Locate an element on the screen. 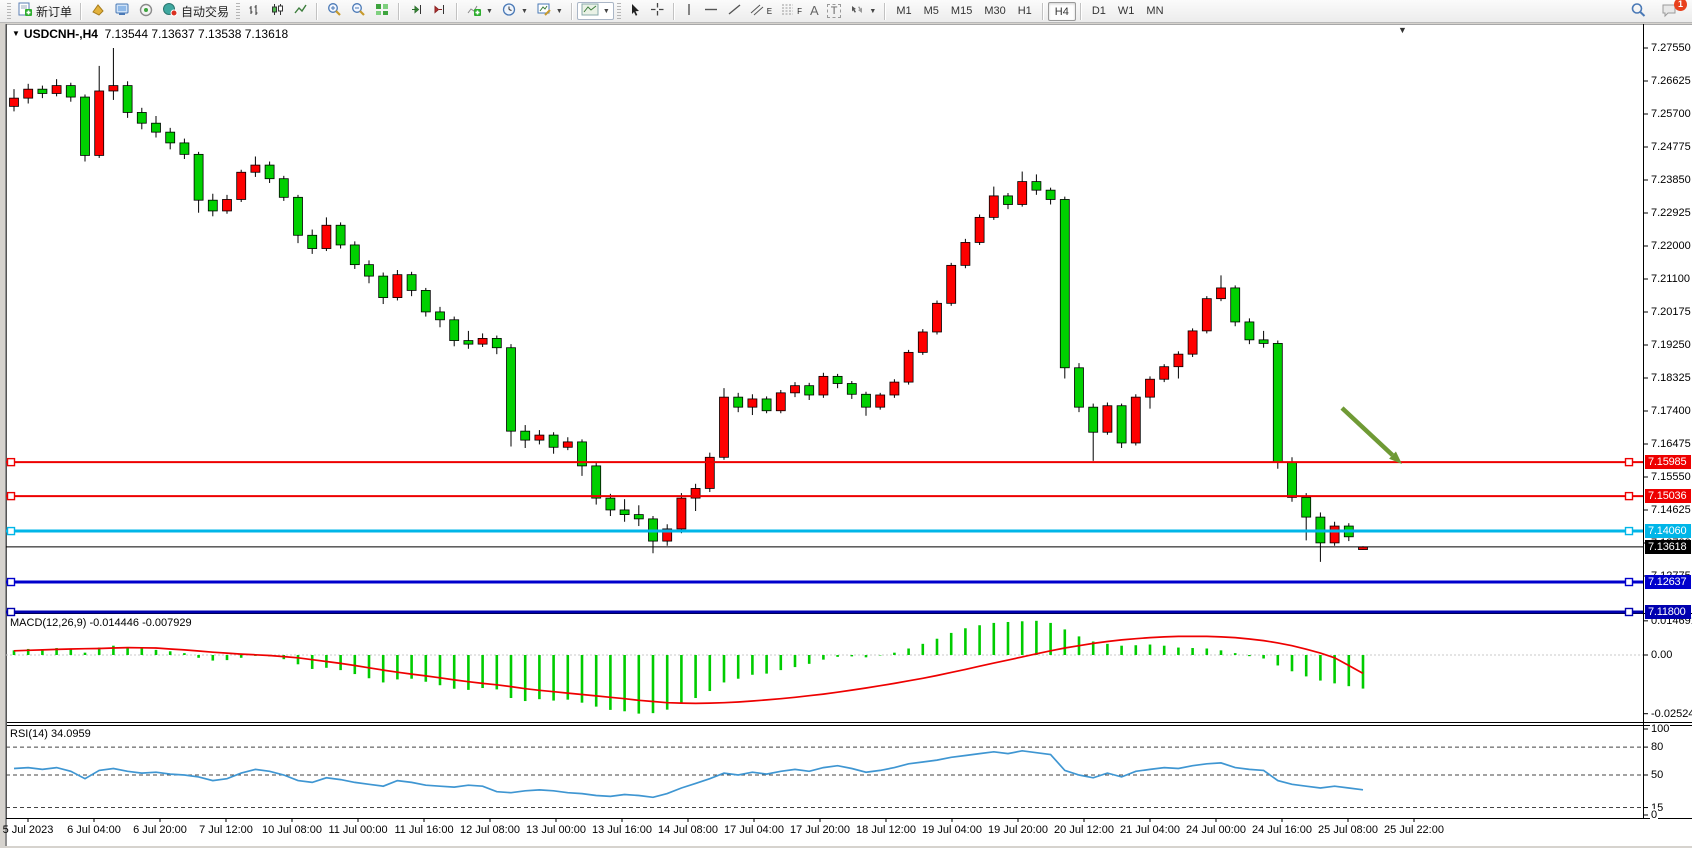 The image size is (1692, 848). price-tick: 7.16475 is located at coordinates (1671, 444).